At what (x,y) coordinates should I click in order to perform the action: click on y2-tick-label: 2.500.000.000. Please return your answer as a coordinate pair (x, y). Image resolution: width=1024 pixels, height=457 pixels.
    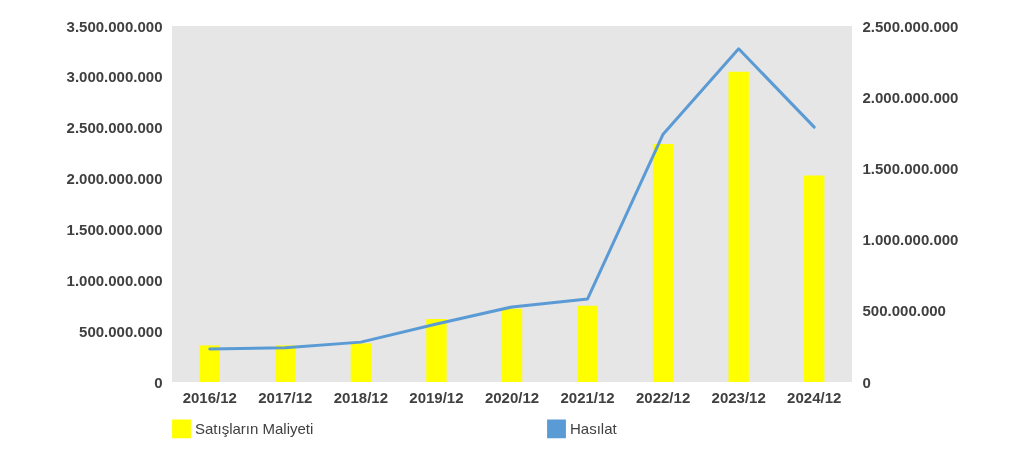
    Looking at the image, I should click on (910, 26).